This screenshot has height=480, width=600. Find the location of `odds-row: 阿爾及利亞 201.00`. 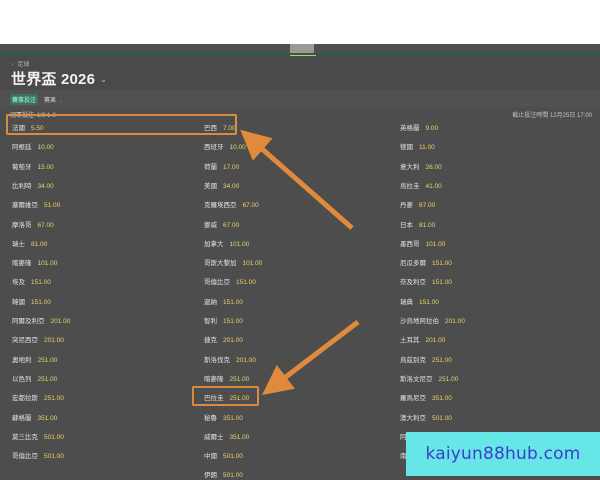

odds-row: 阿爾及利亞 201.00 is located at coordinates (99, 321).